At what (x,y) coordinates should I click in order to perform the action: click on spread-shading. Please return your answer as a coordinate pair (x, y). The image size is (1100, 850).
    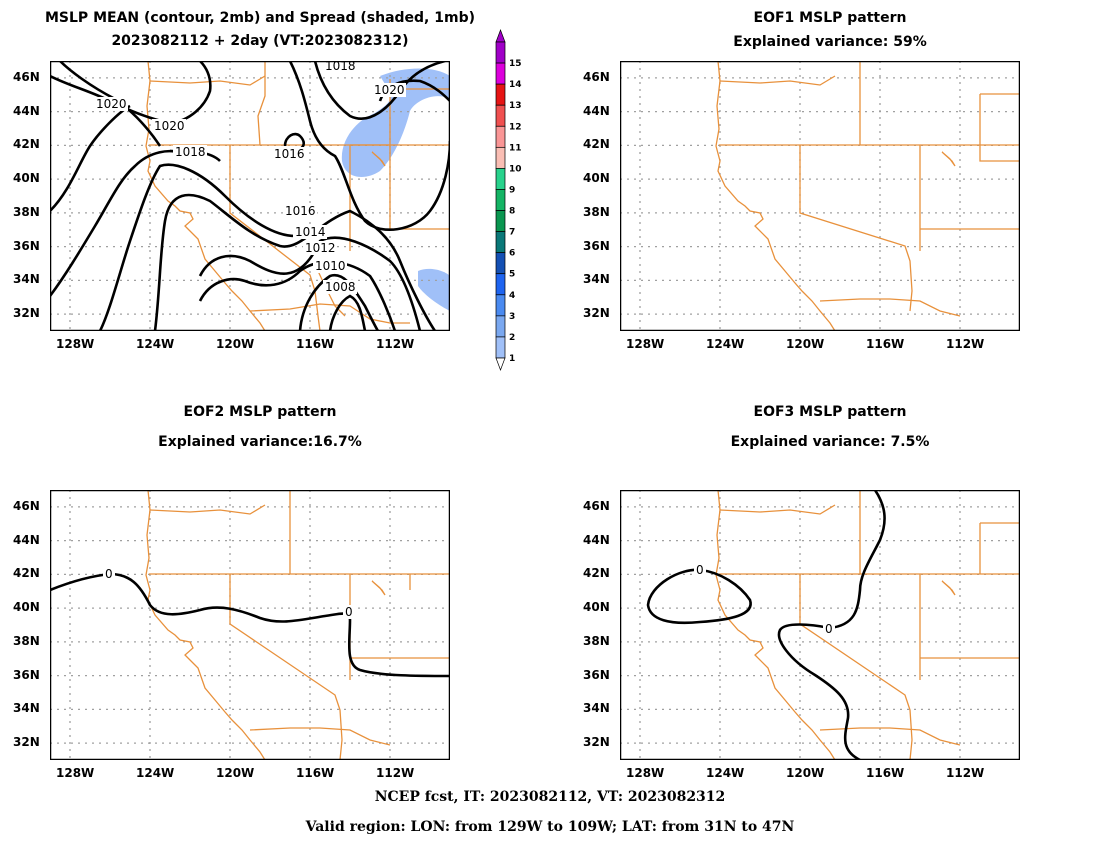
    Looking at the image, I should click on (395, 189).